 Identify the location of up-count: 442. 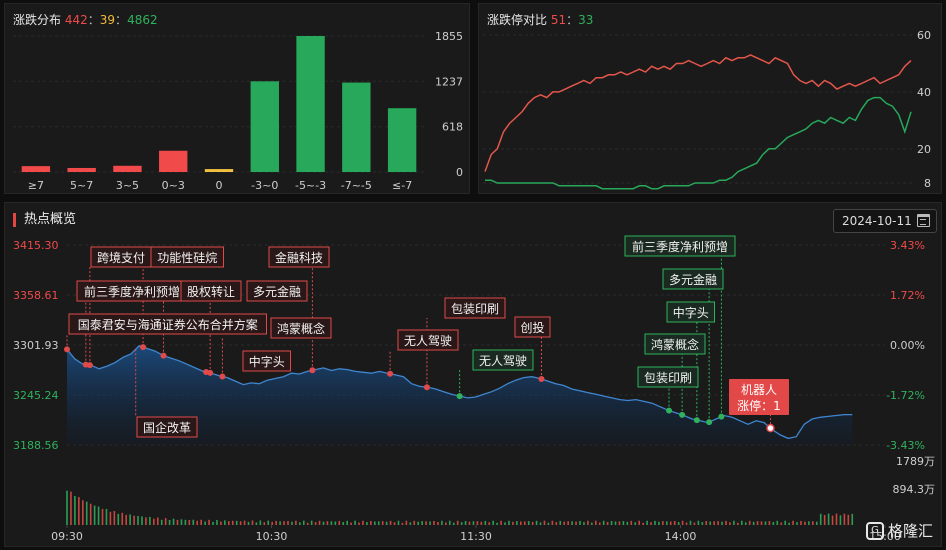
(76, 20).